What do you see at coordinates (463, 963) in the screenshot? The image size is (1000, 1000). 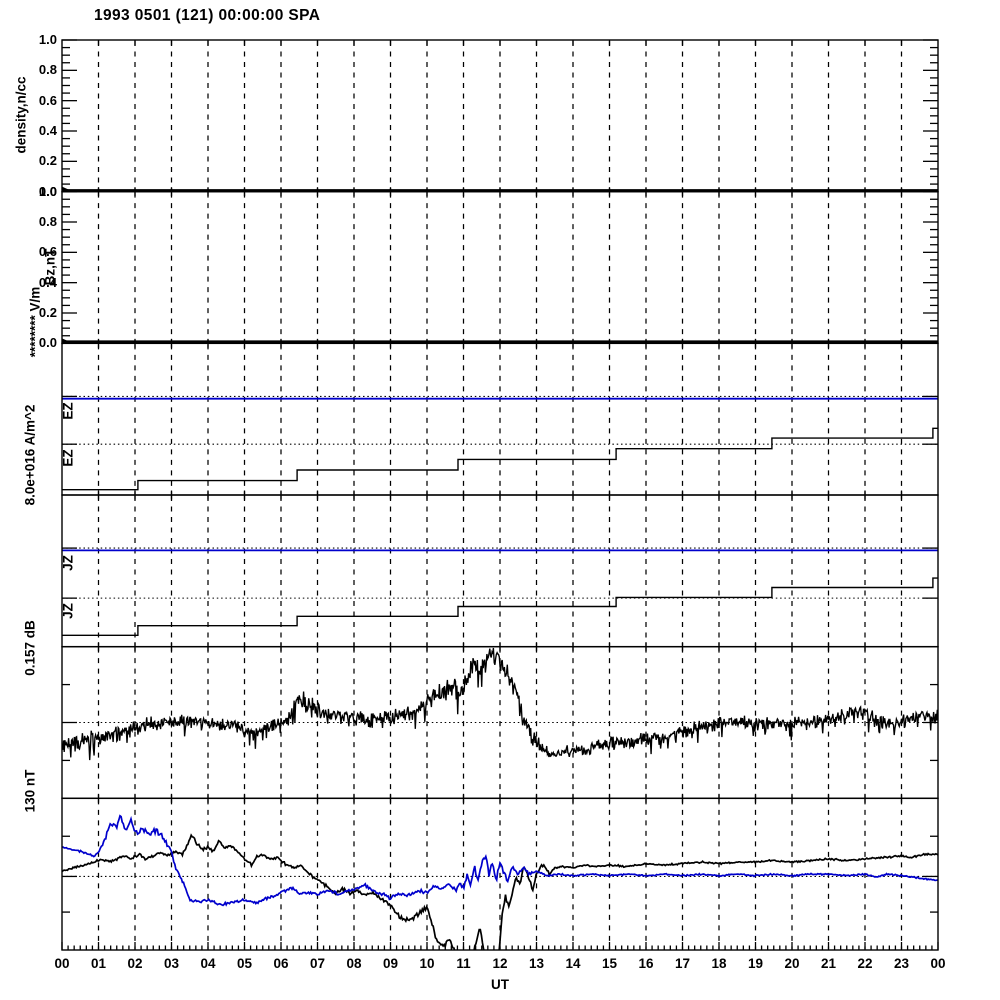 I see `x-tick-label: 11` at bounding box center [463, 963].